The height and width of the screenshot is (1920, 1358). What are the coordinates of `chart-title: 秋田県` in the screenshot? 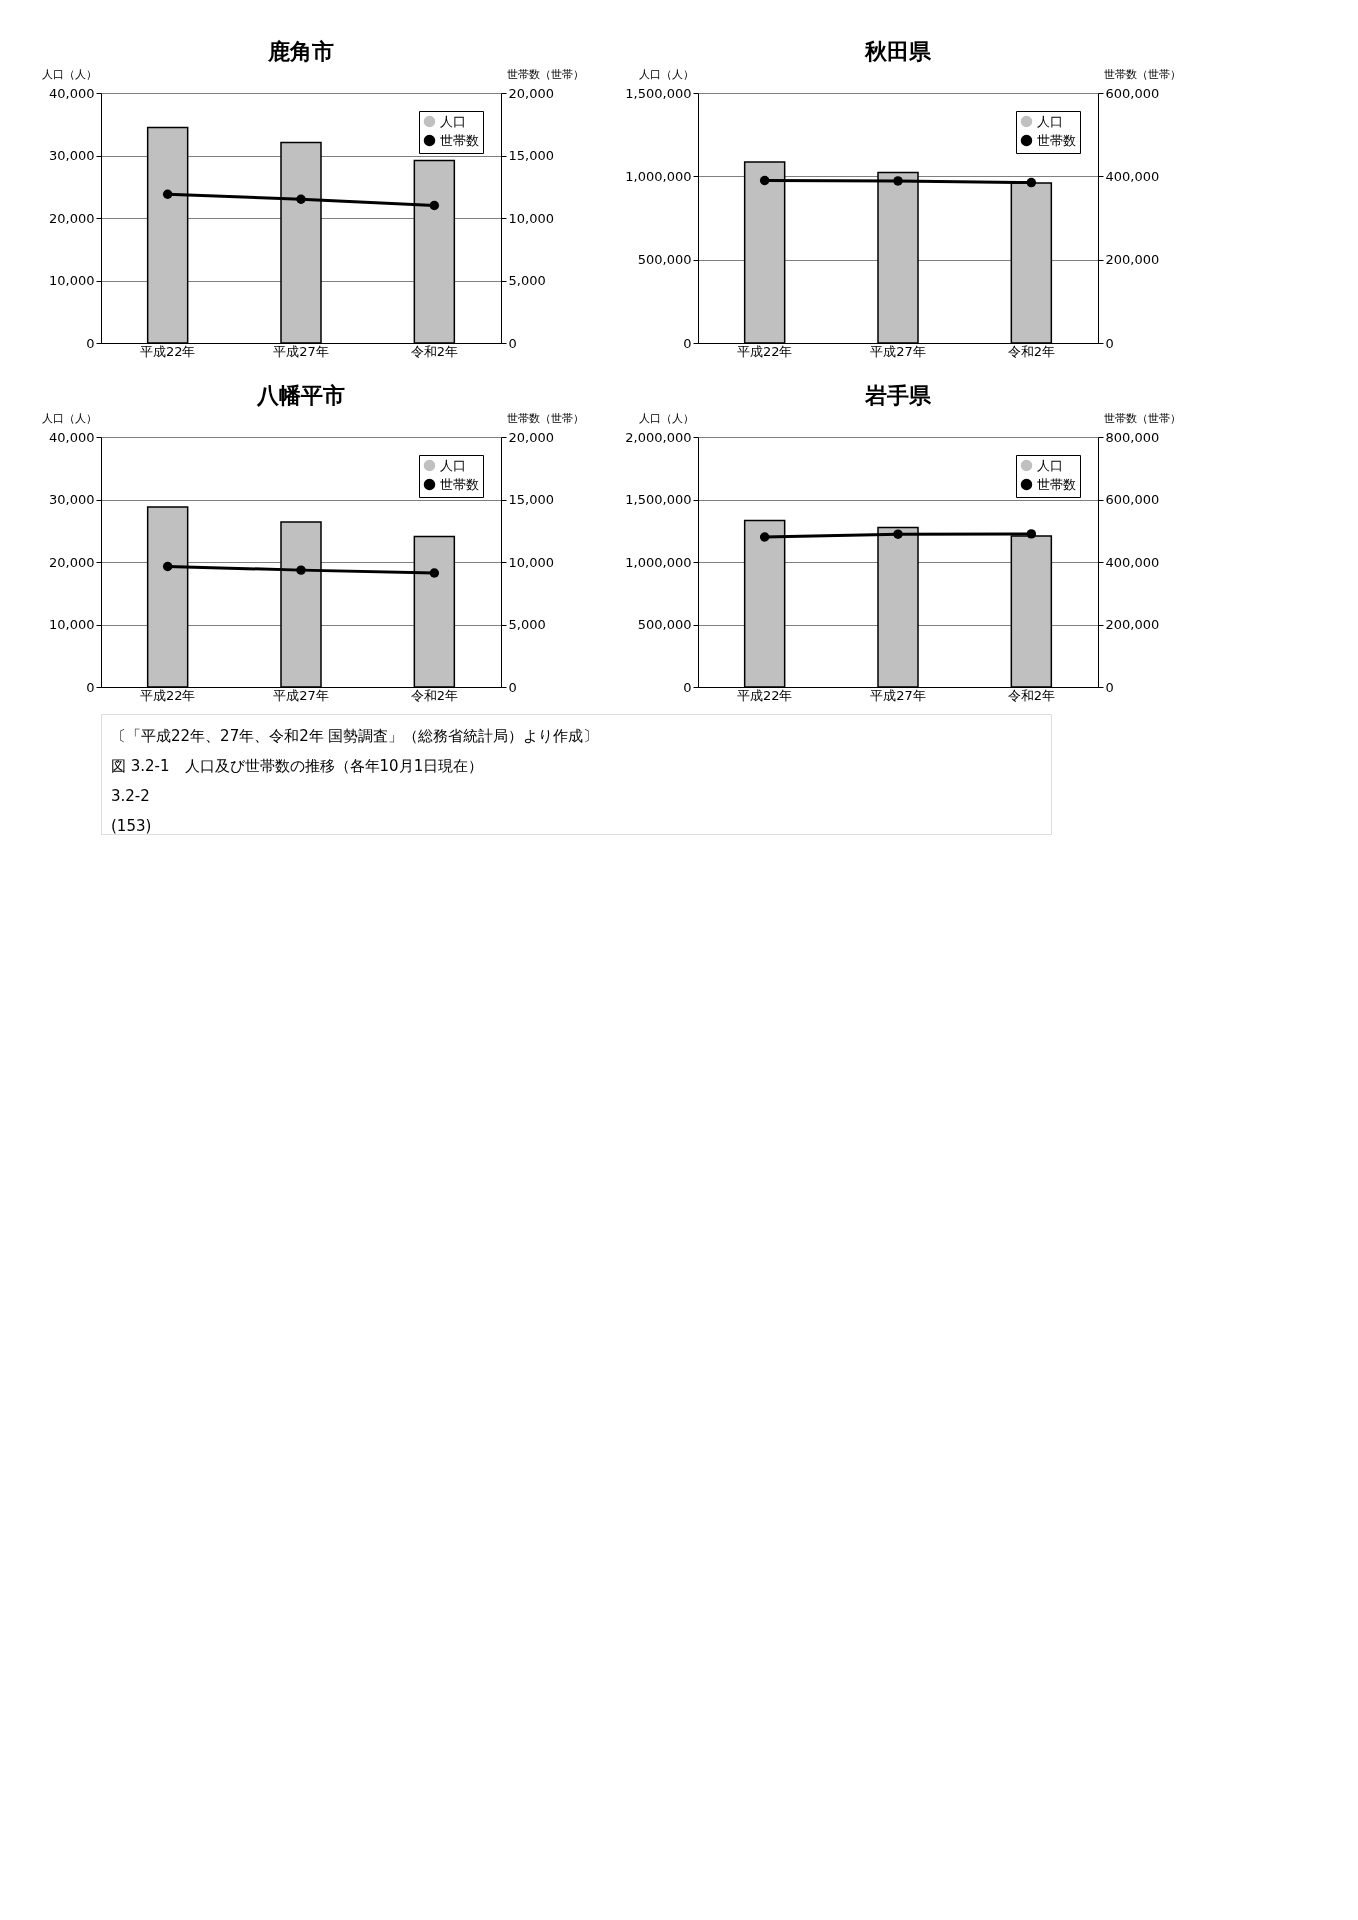 It's located at (898, 51).